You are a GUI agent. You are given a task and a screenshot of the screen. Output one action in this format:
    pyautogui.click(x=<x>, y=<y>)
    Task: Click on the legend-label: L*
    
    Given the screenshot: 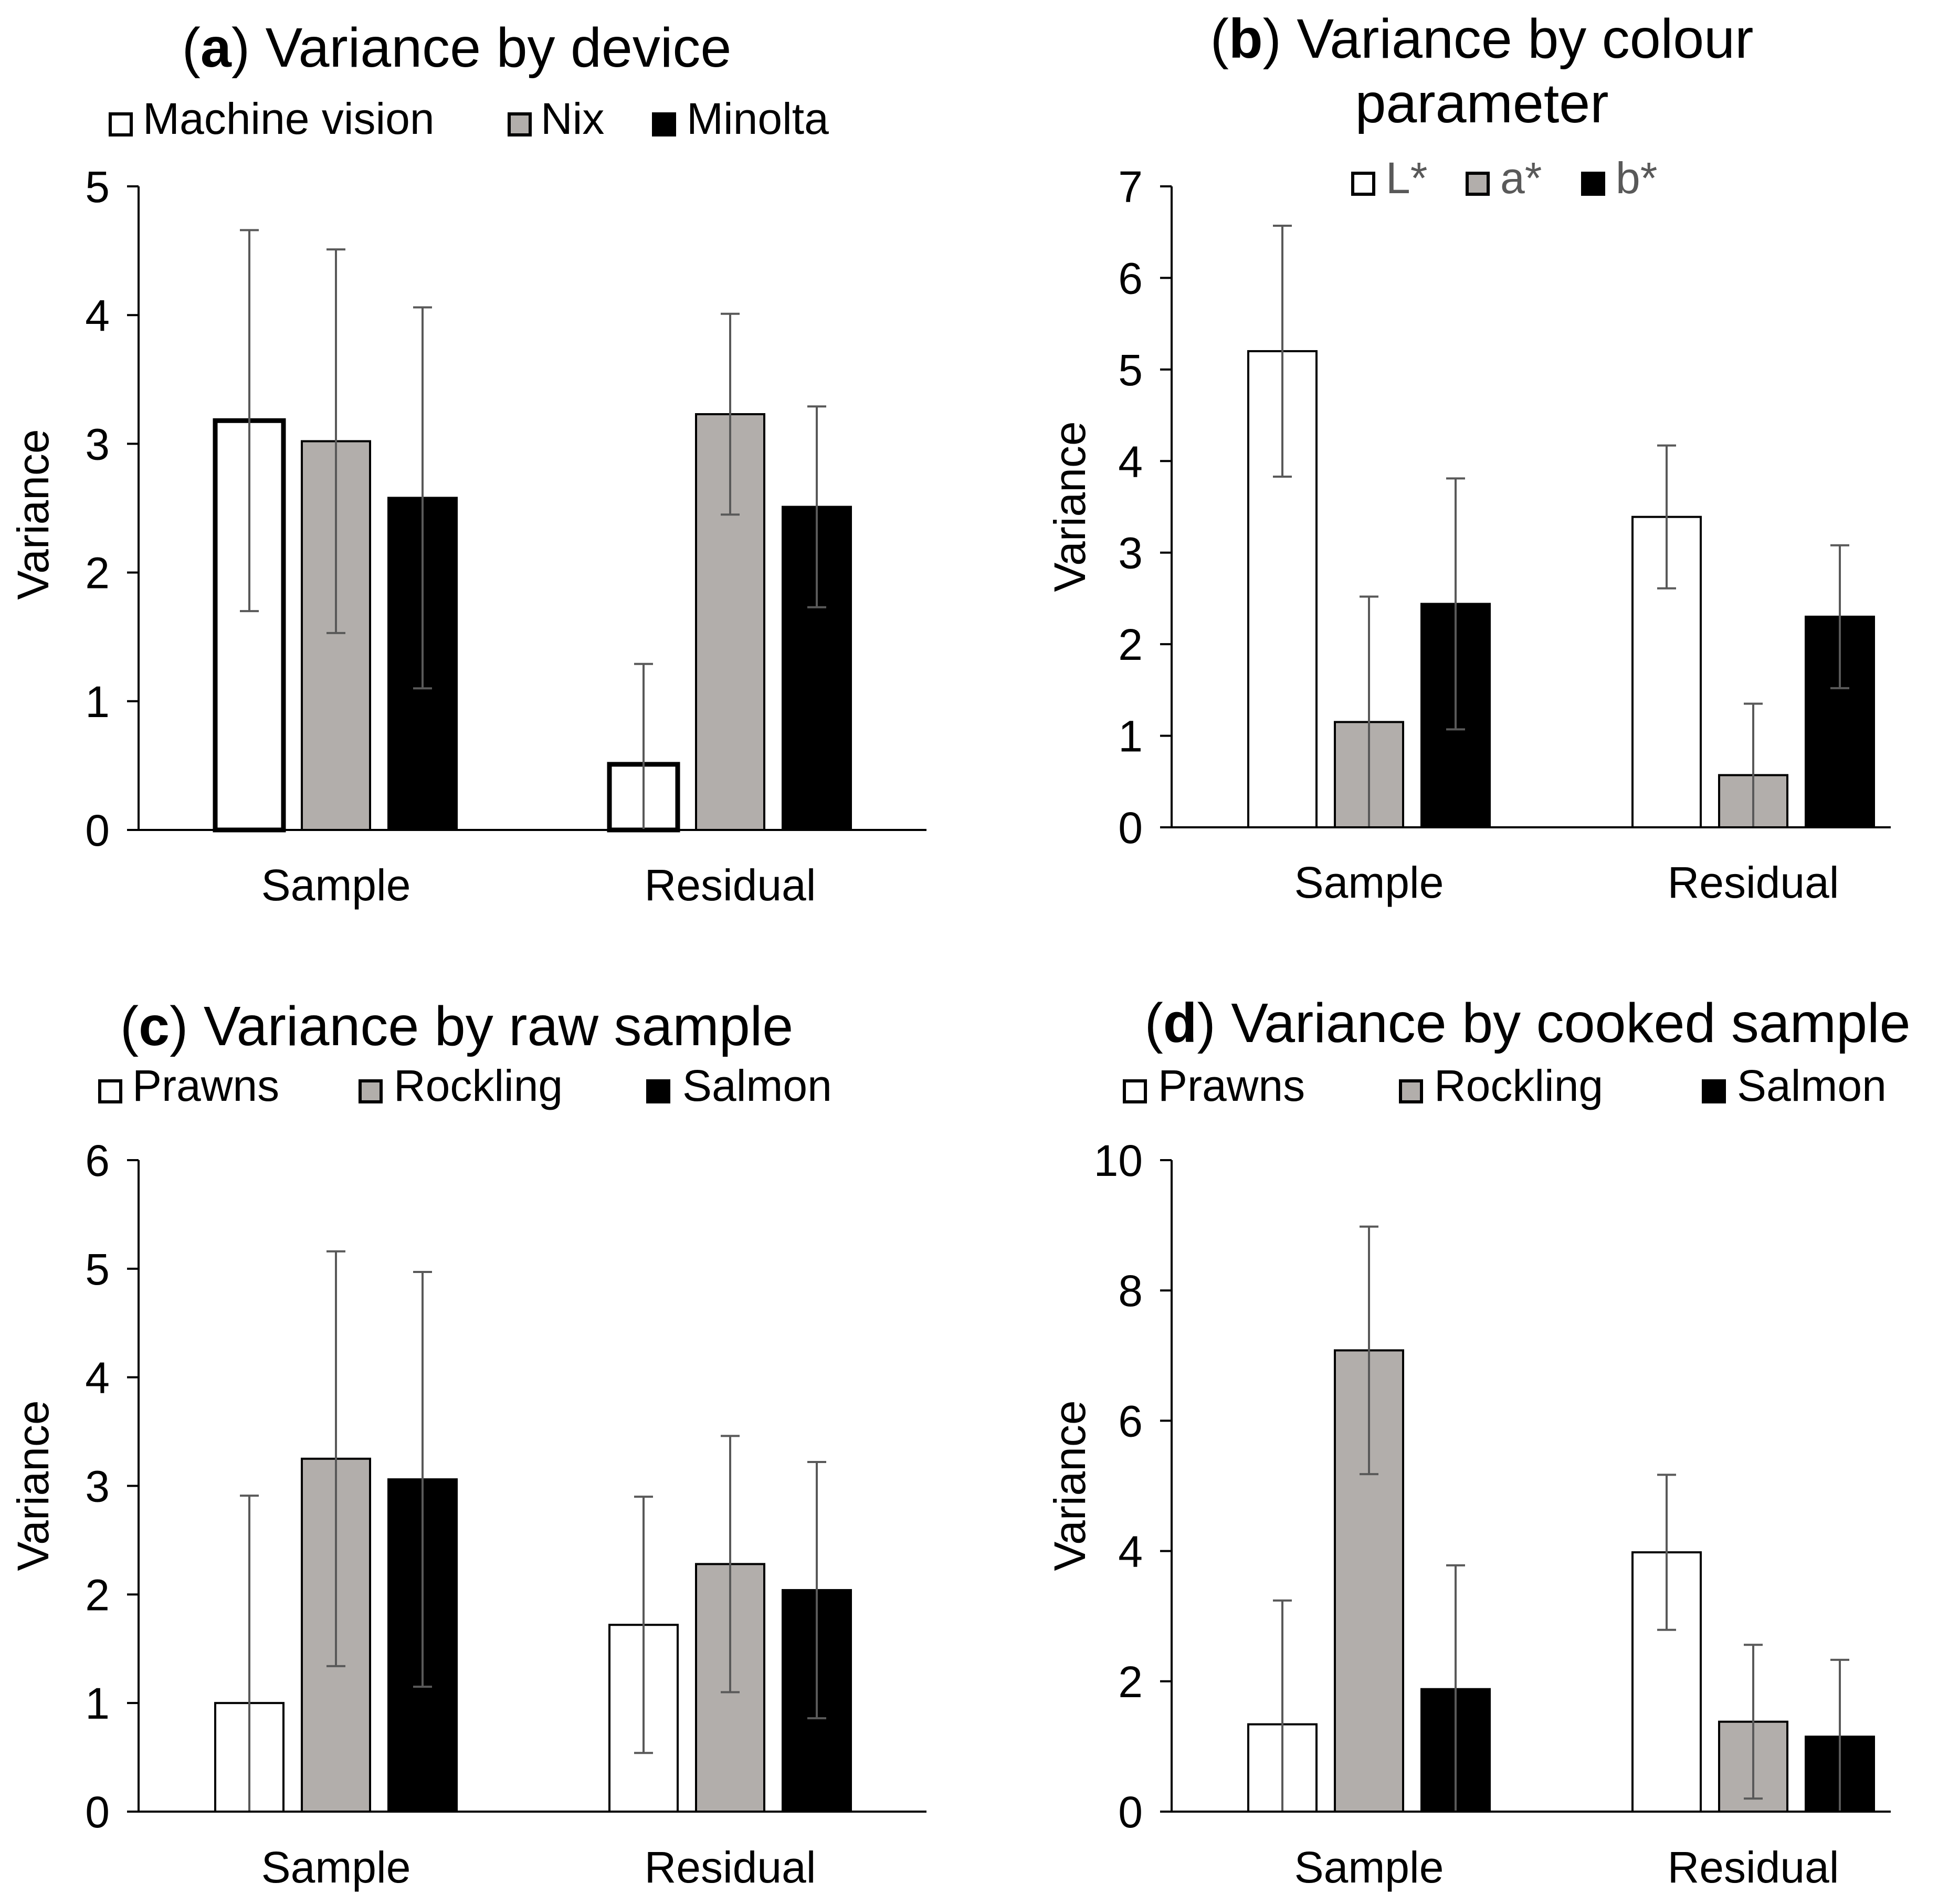 What is the action you would take?
    pyautogui.click(x=1407, y=178)
    